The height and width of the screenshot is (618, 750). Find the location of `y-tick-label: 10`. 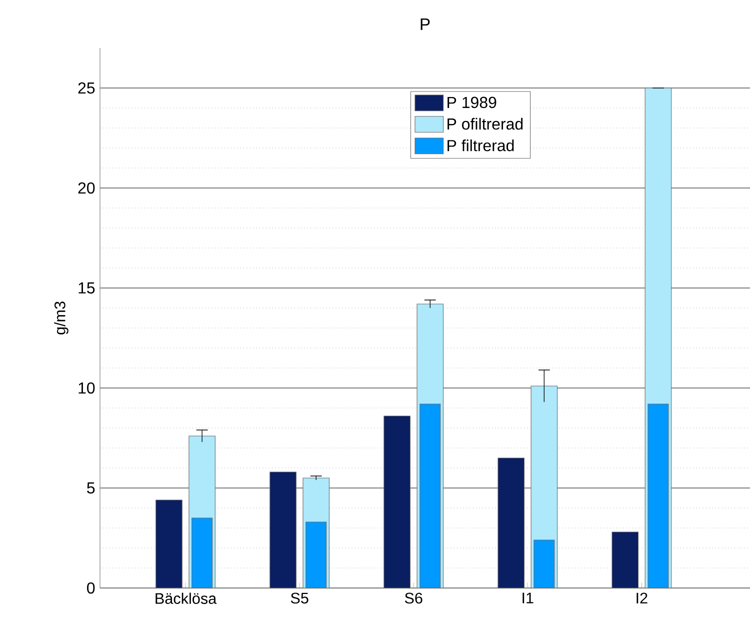

y-tick-label: 10 is located at coordinates (86, 388).